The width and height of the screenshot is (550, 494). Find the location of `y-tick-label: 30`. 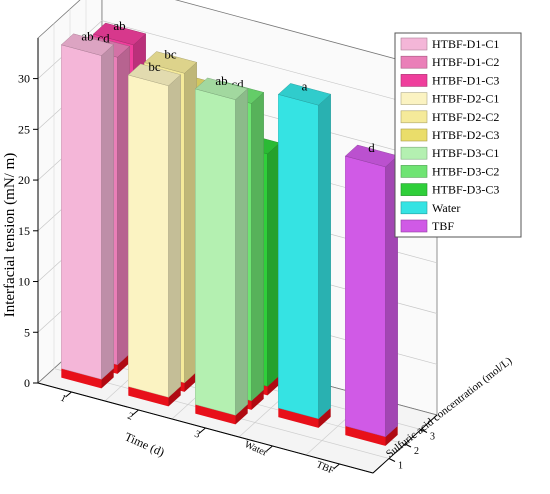

y-tick-label: 30 is located at coordinates (24, 79).